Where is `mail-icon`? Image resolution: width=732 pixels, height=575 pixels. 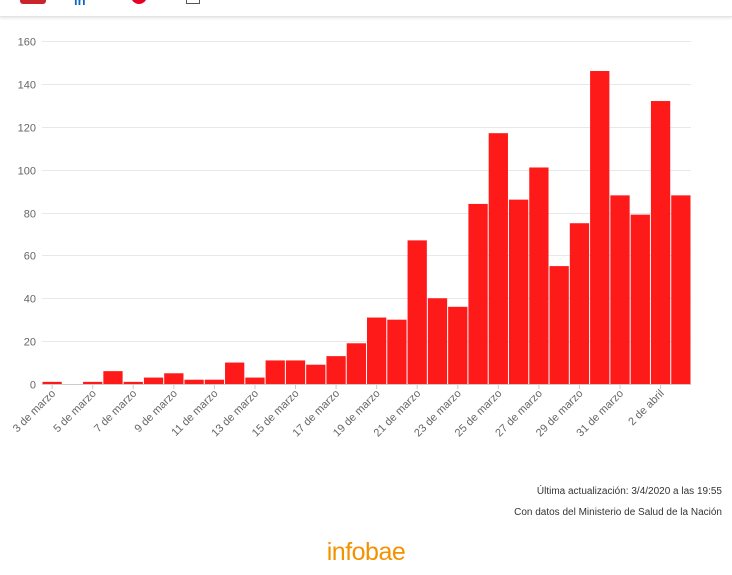 mail-icon is located at coordinates (33, 2).